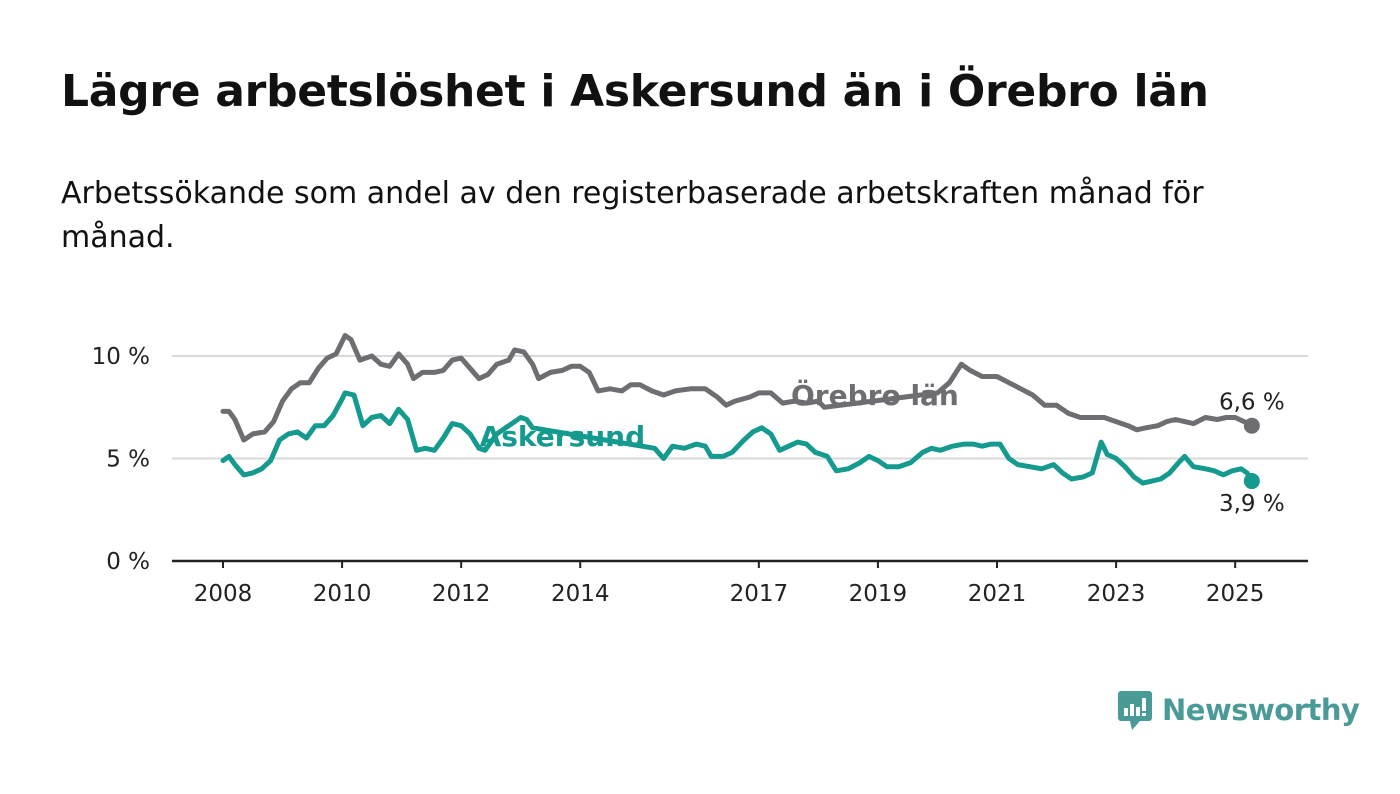 The width and height of the screenshot is (1400, 794). What do you see at coordinates (563, 436) in the screenshot?
I see `series-name-label-askersund: Askersund` at bounding box center [563, 436].